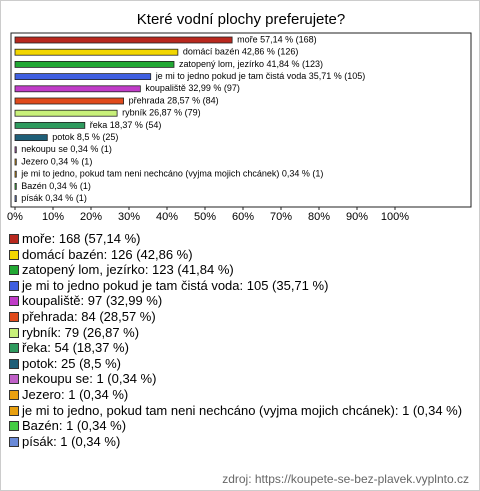  What do you see at coordinates (92, 301) in the screenshot?
I see `legend-label: koupaliště: 97 (32,99 %)` at bounding box center [92, 301].